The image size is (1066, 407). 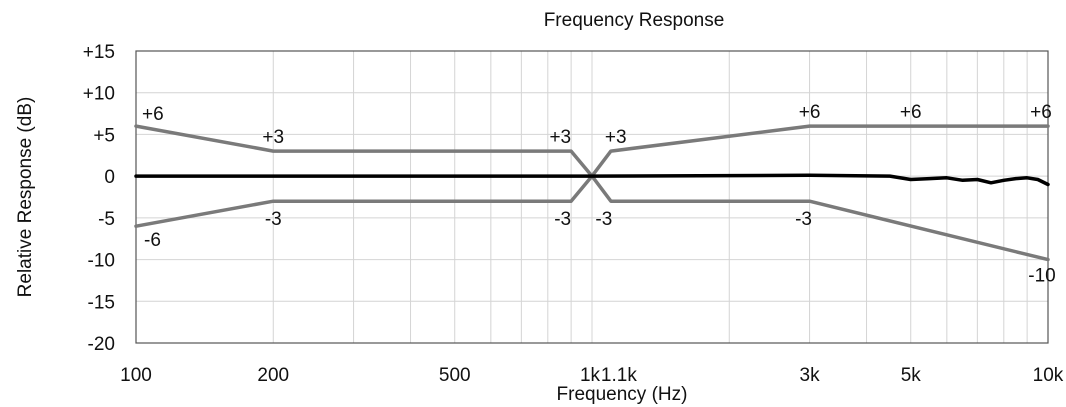 I want to click on y-tick-label: +10, so click(x=99, y=94).